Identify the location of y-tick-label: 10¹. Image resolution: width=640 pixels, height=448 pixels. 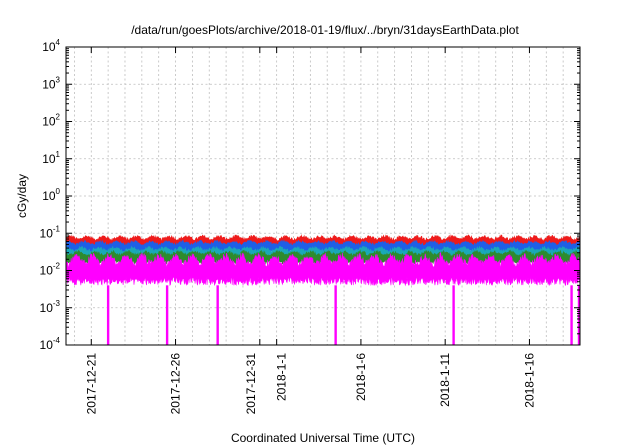
(51, 158).